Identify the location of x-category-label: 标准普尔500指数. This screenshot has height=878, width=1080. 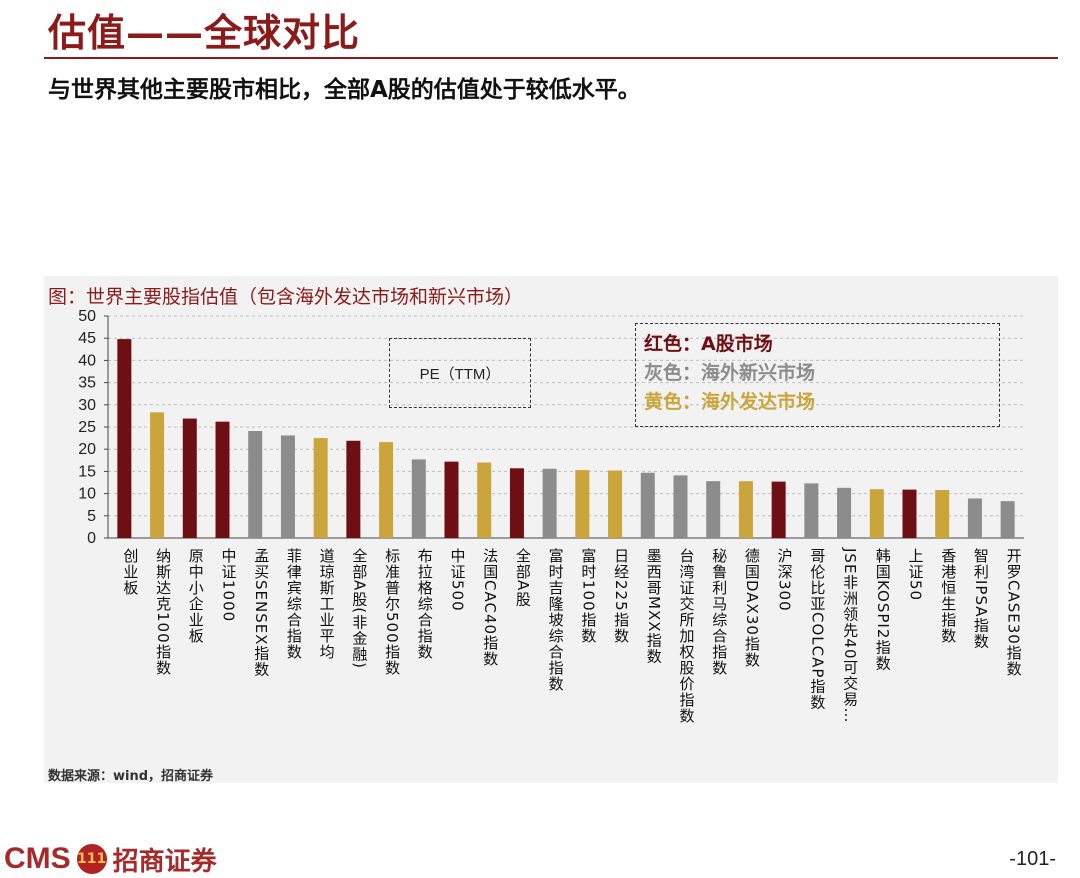
(392, 612).